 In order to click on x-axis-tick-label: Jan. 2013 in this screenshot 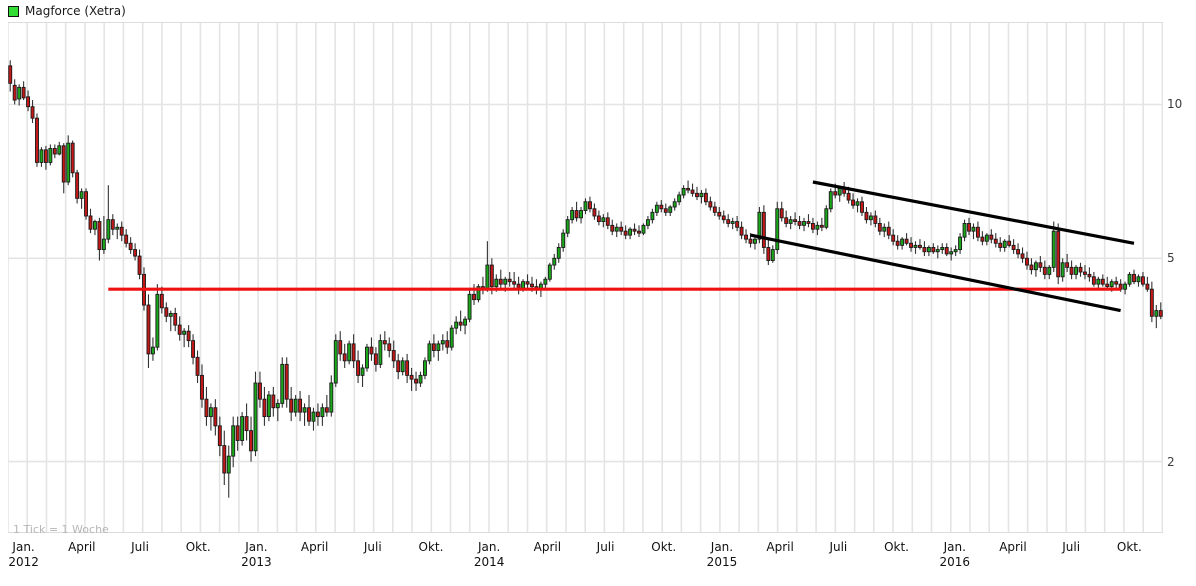, I will do `click(256, 555)`.